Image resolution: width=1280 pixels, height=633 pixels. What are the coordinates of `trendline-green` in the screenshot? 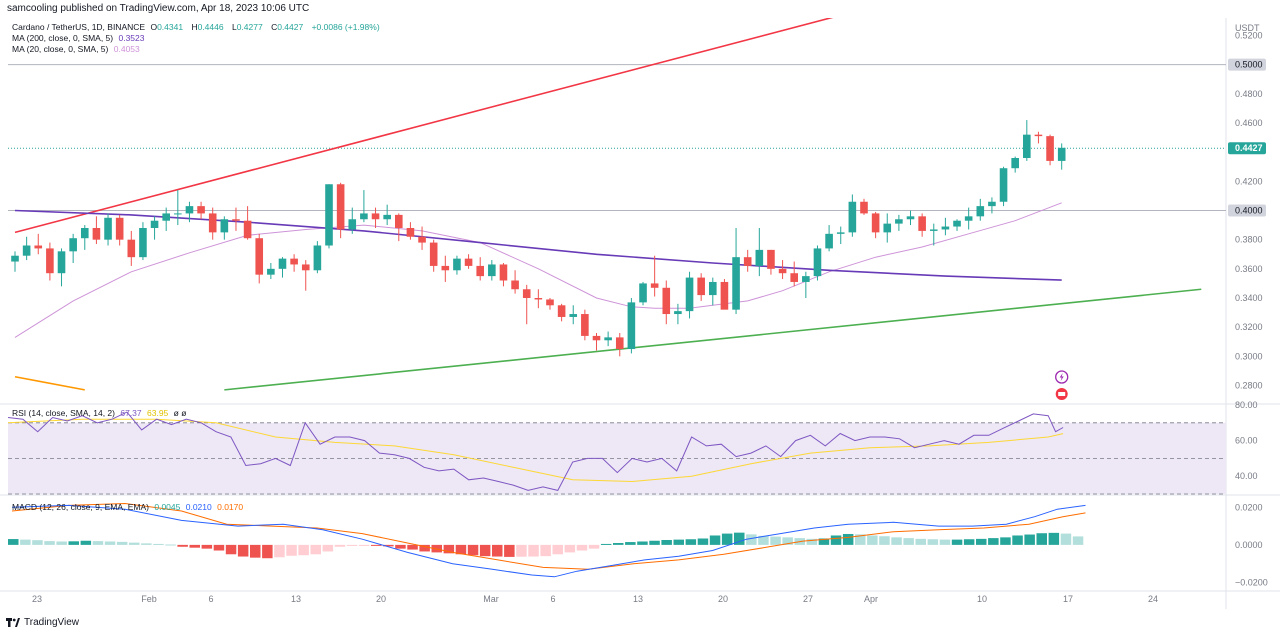 It's located at (713, 339).